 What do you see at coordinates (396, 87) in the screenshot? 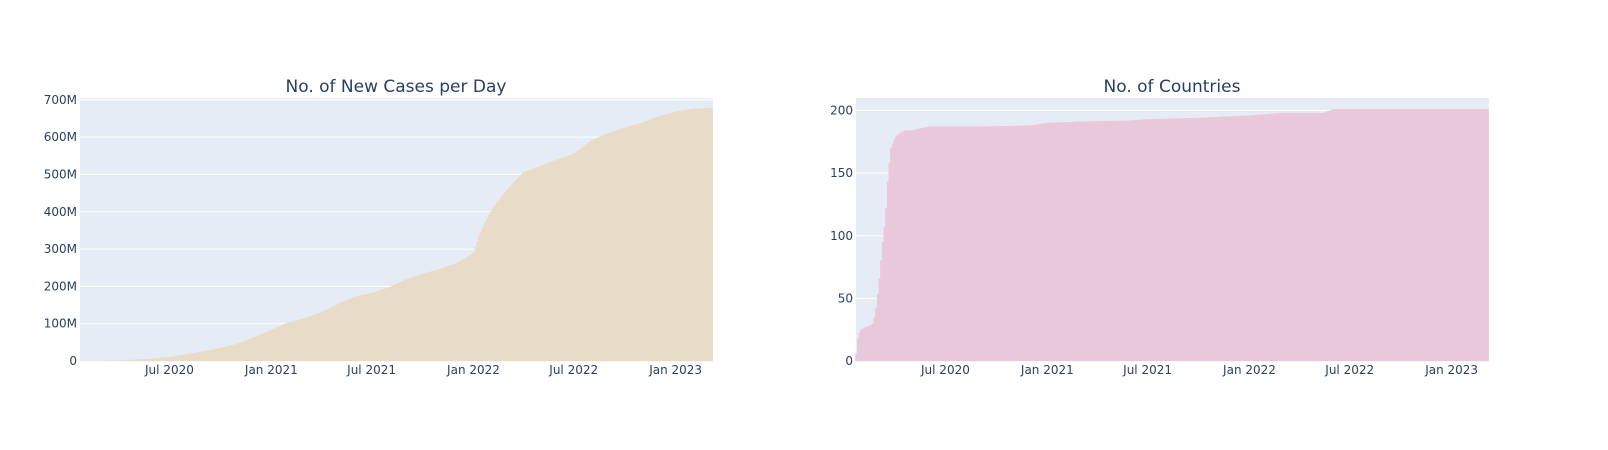
I see `chart-title: No. of New Cases per Day` at bounding box center [396, 87].